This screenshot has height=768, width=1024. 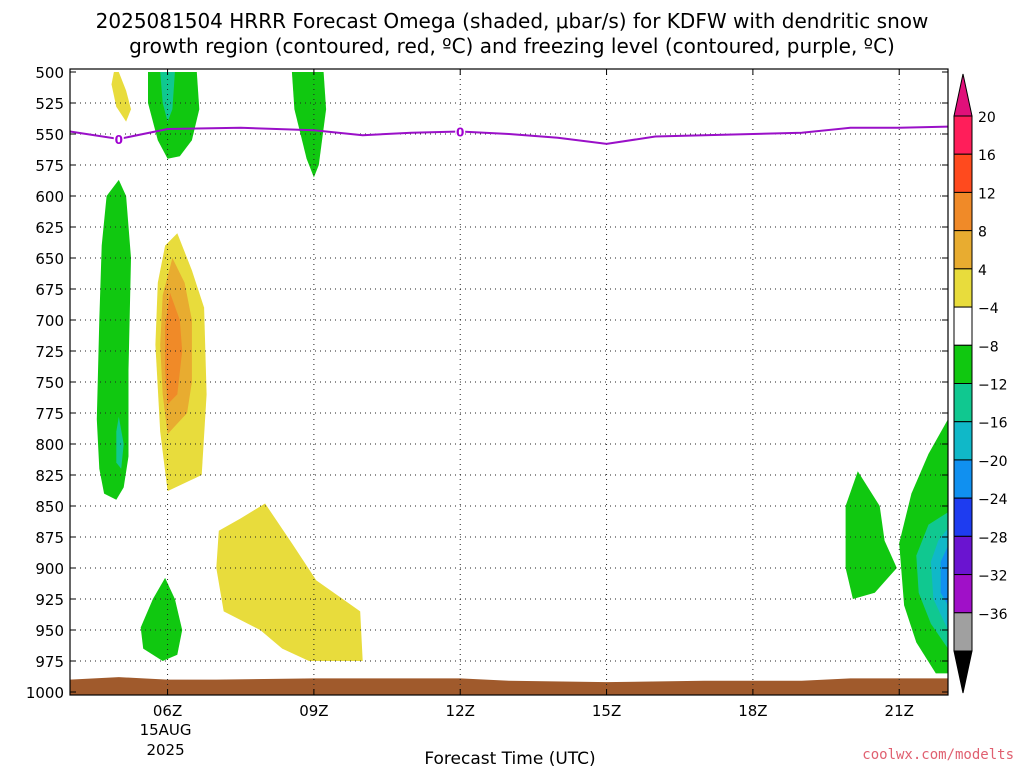 I want to click on x-tick-label-06Z: 06Z, so click(x=167, y=711).